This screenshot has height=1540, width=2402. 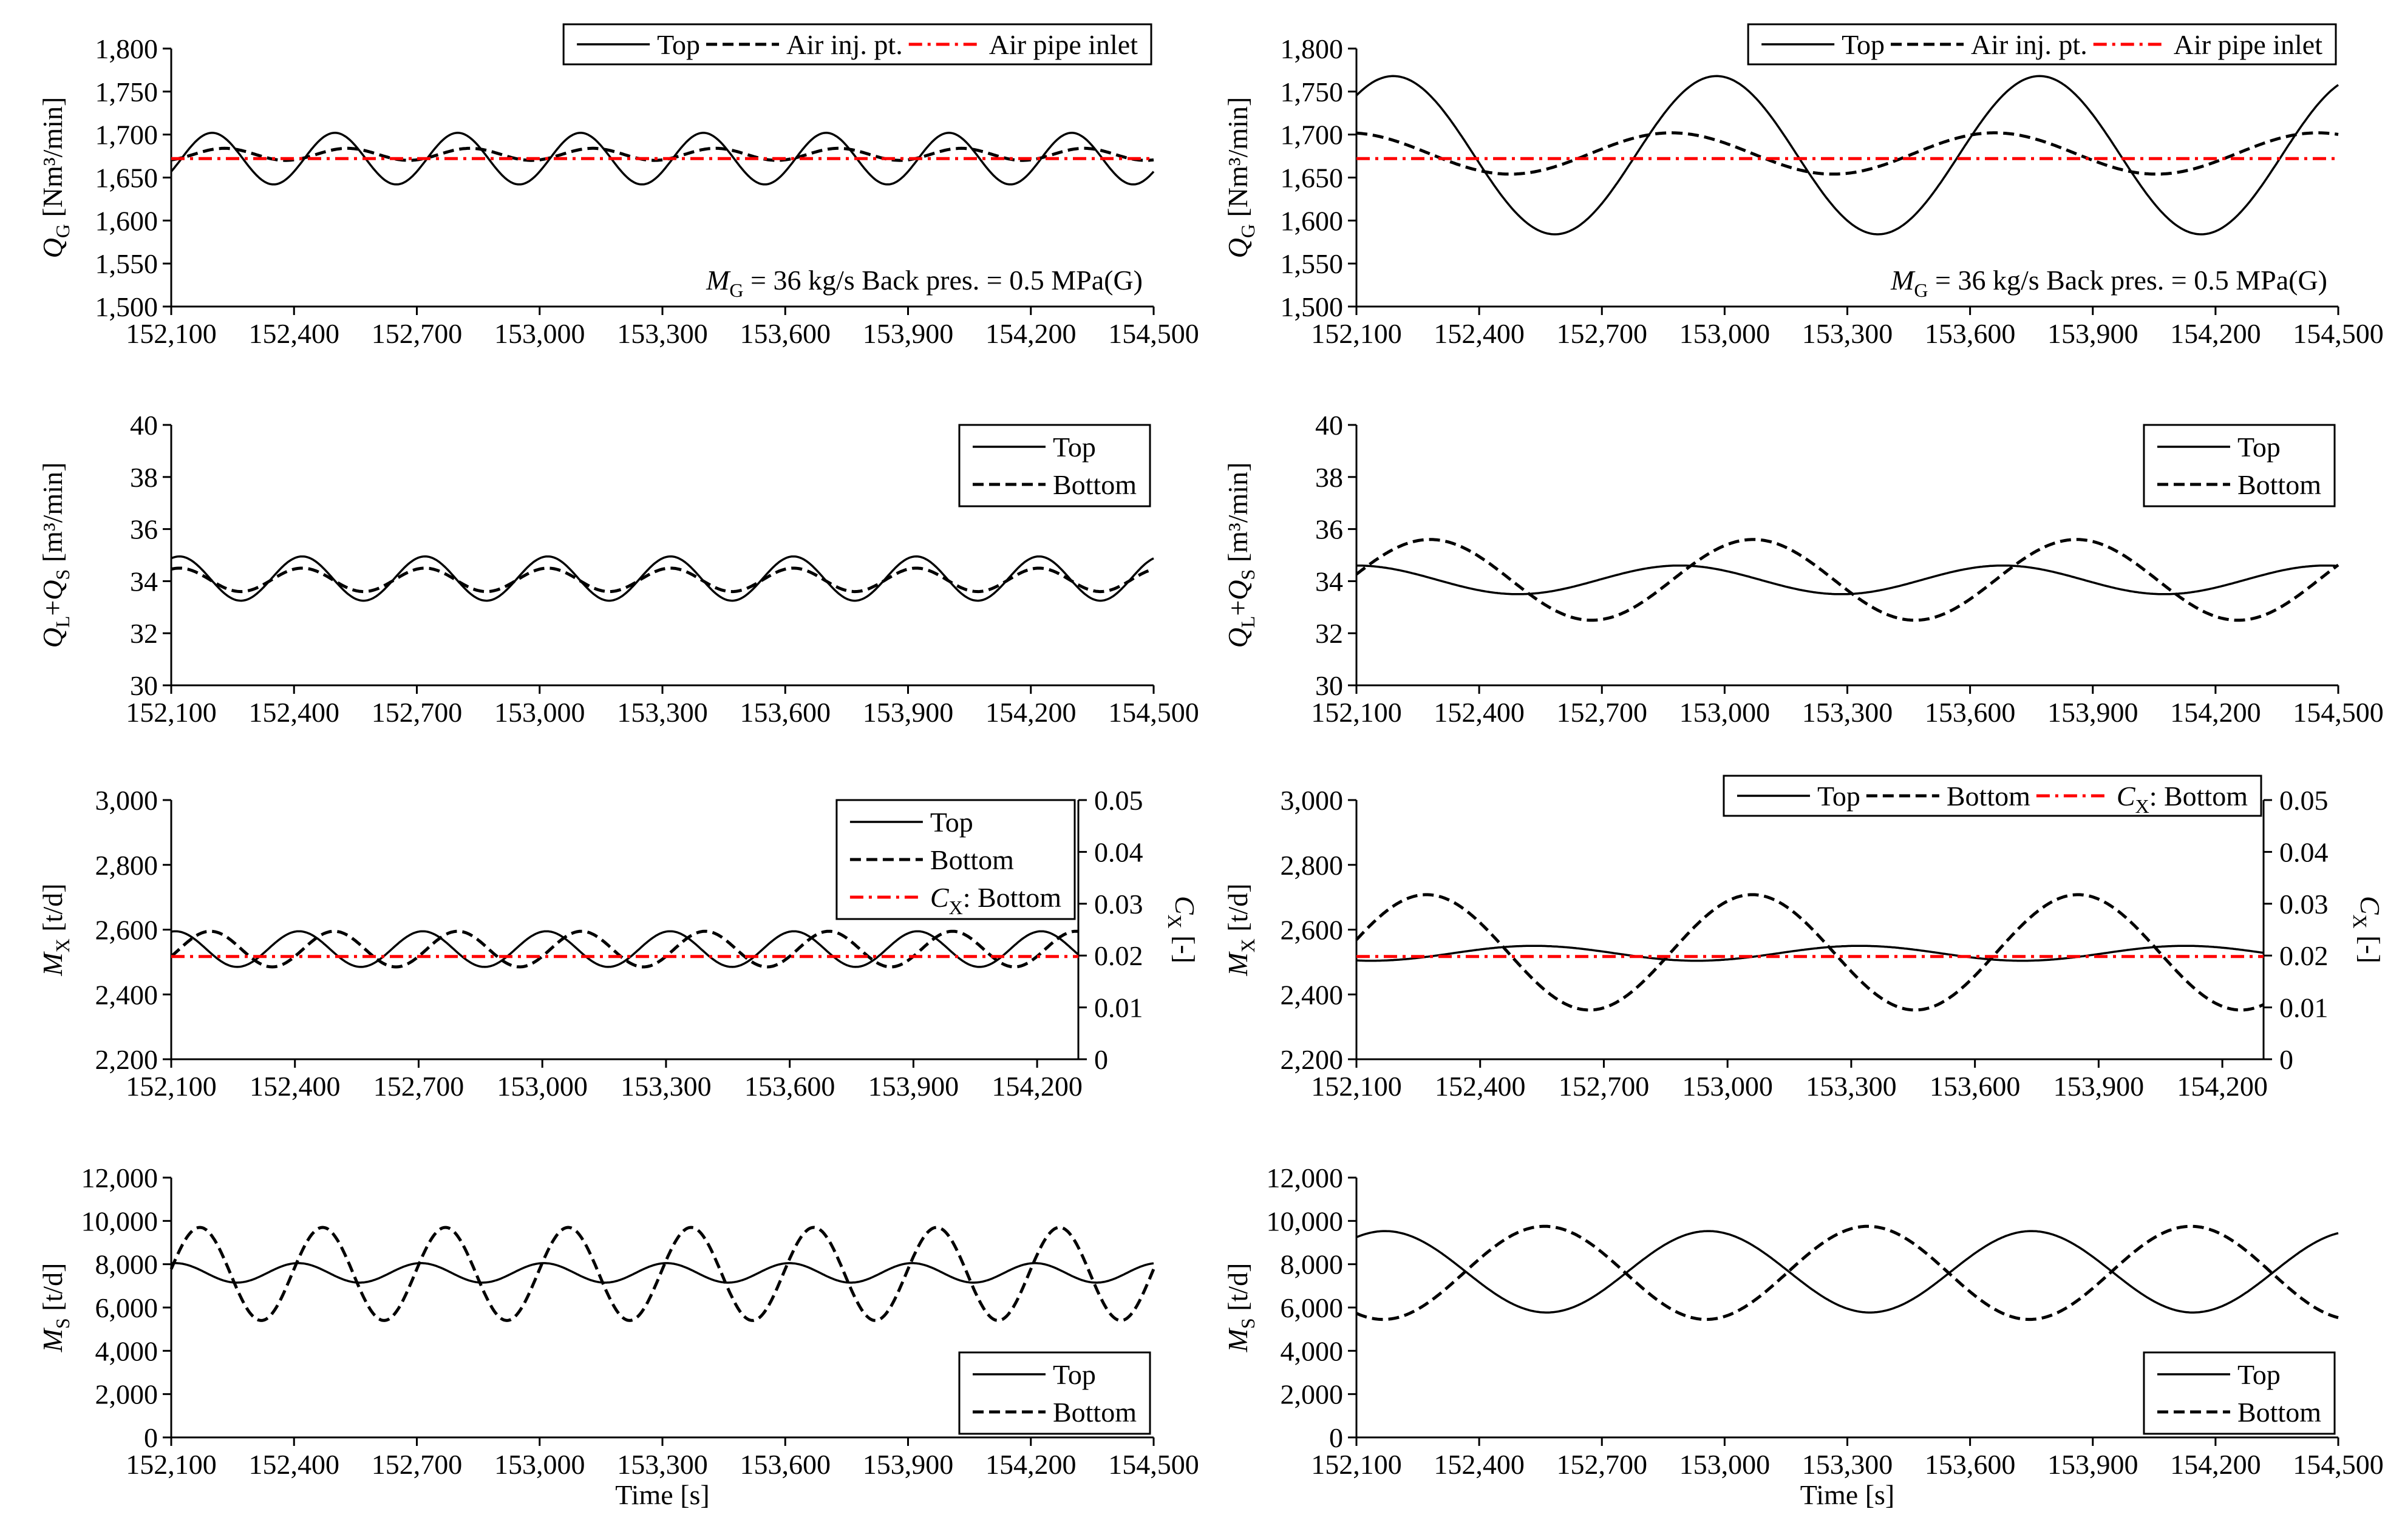 What do you see at coordinates (1847, 155) in the screenshot?
I see `series-line-top` at bounding box center [1847, 155].